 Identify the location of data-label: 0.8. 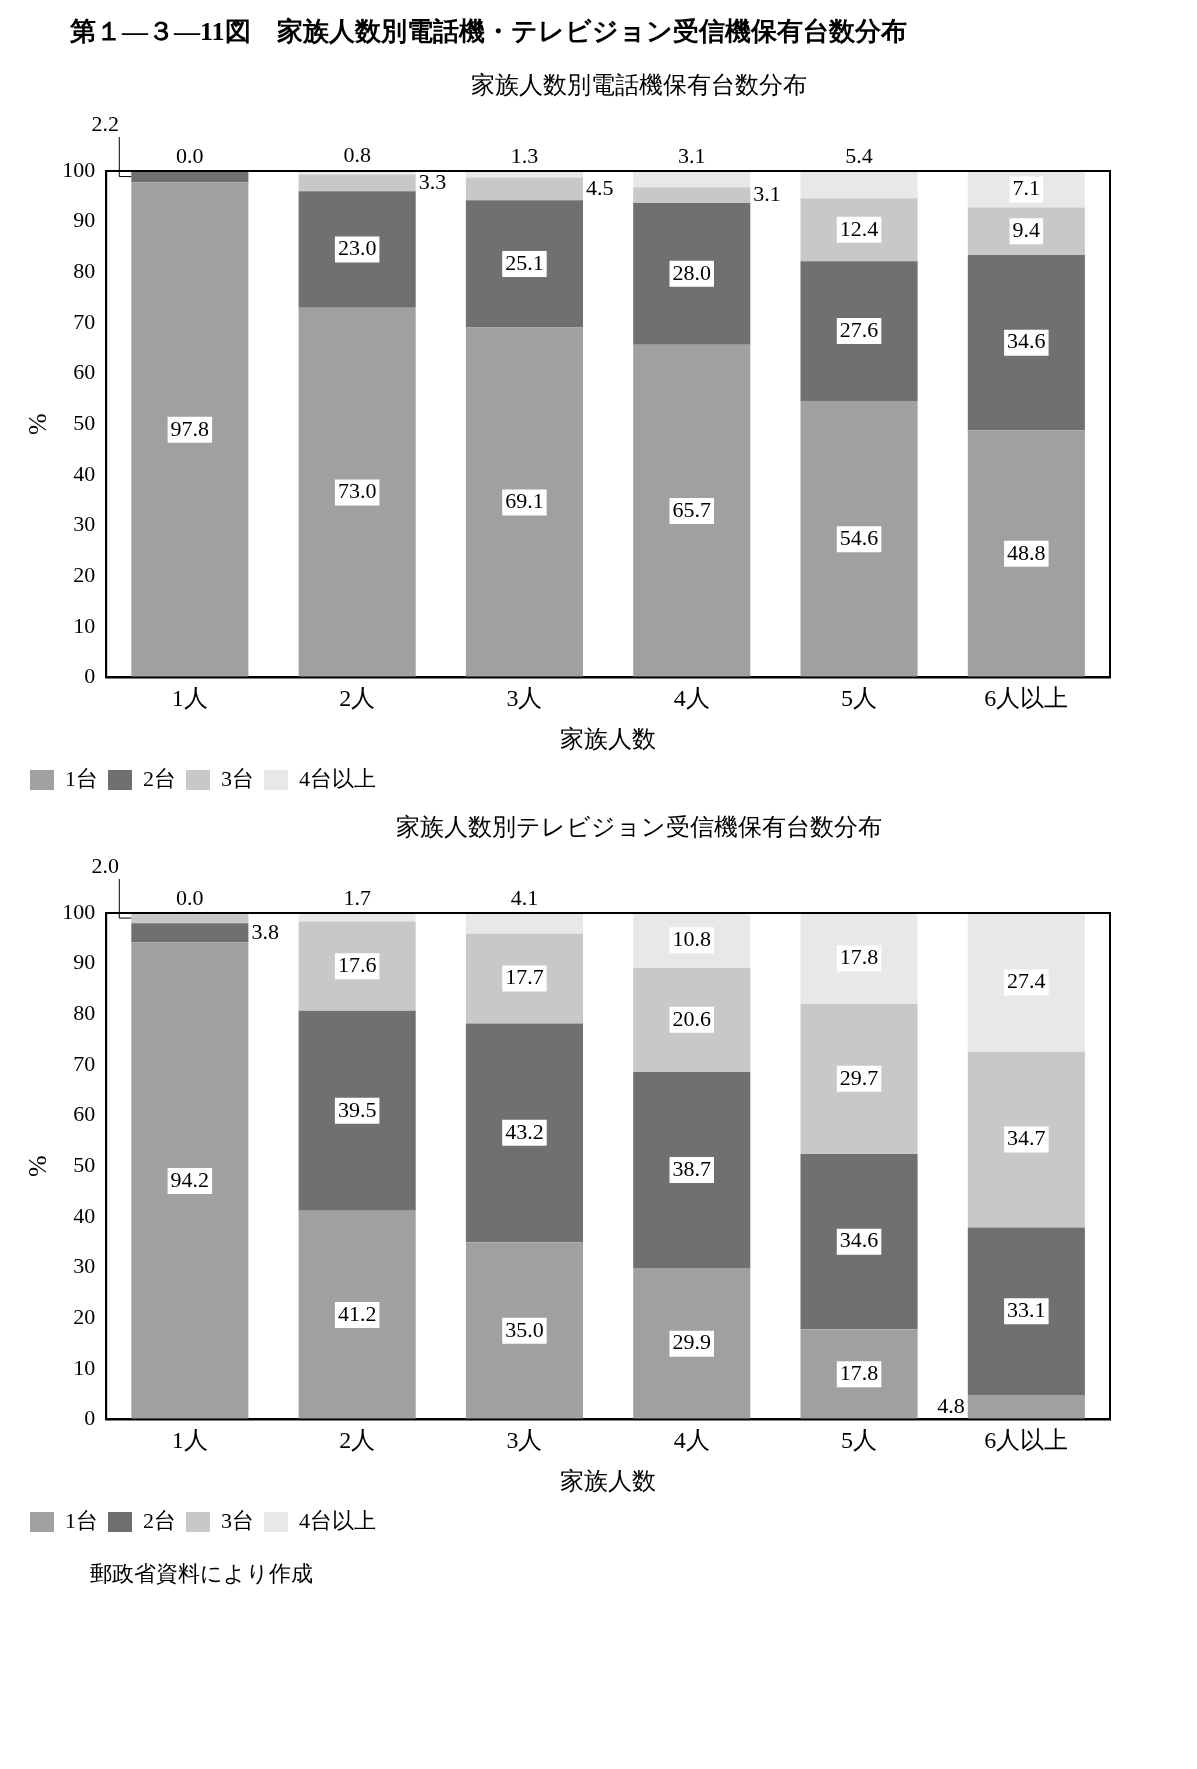
(357, 155).